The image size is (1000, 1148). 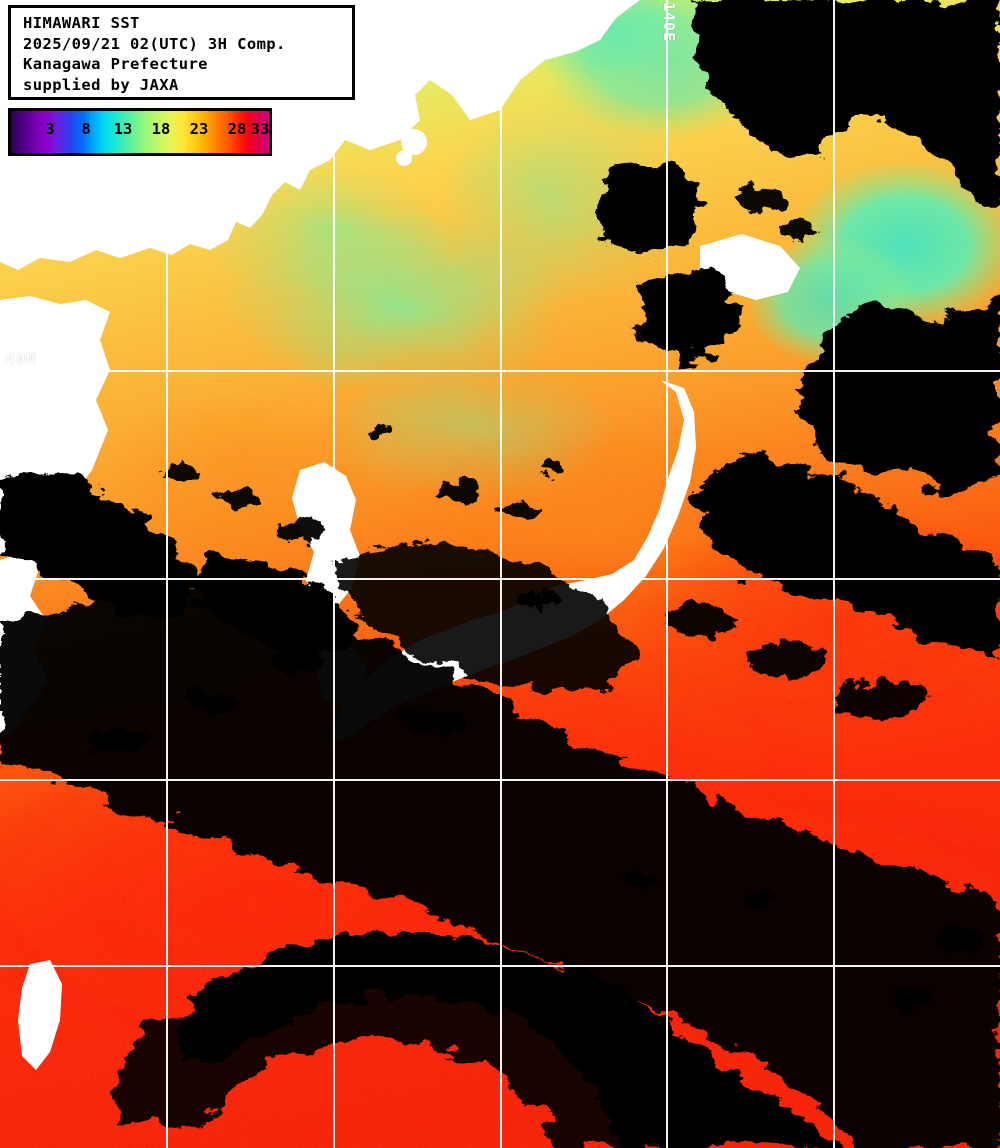 What do you see at coordinates (237, 129) in the screenshot?
I see `colorbar-tick-28: 28` at bounding box center [237, 129].